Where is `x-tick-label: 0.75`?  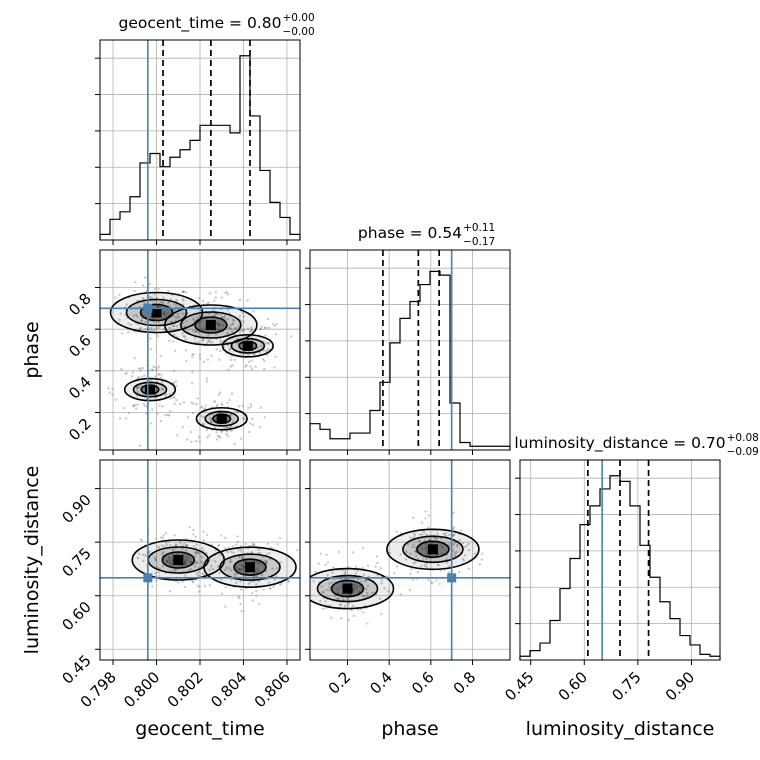
x-tick-label: 0.75 is located at coordinates (626, 686).